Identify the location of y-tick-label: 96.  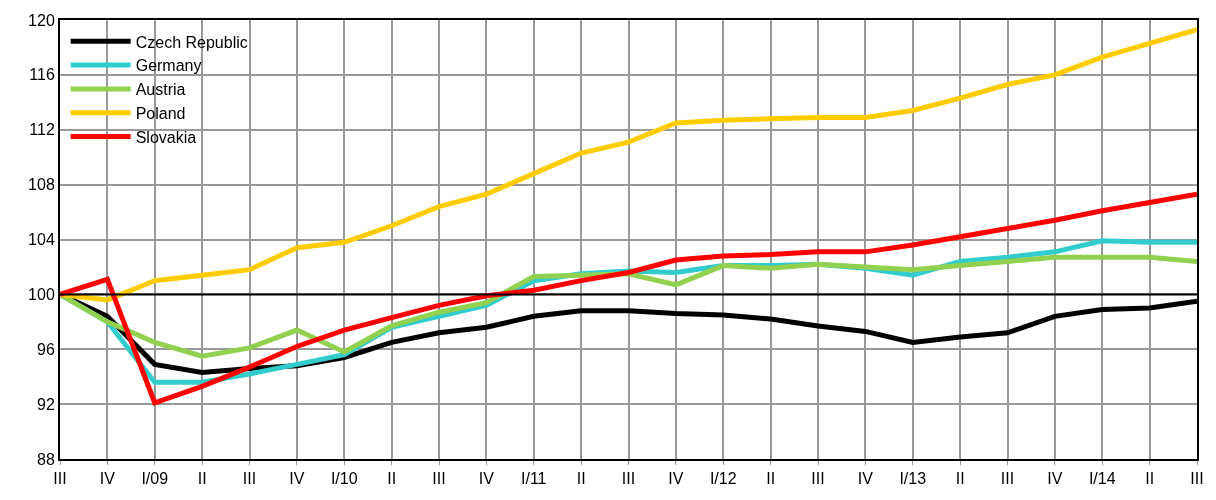
(46, 349).